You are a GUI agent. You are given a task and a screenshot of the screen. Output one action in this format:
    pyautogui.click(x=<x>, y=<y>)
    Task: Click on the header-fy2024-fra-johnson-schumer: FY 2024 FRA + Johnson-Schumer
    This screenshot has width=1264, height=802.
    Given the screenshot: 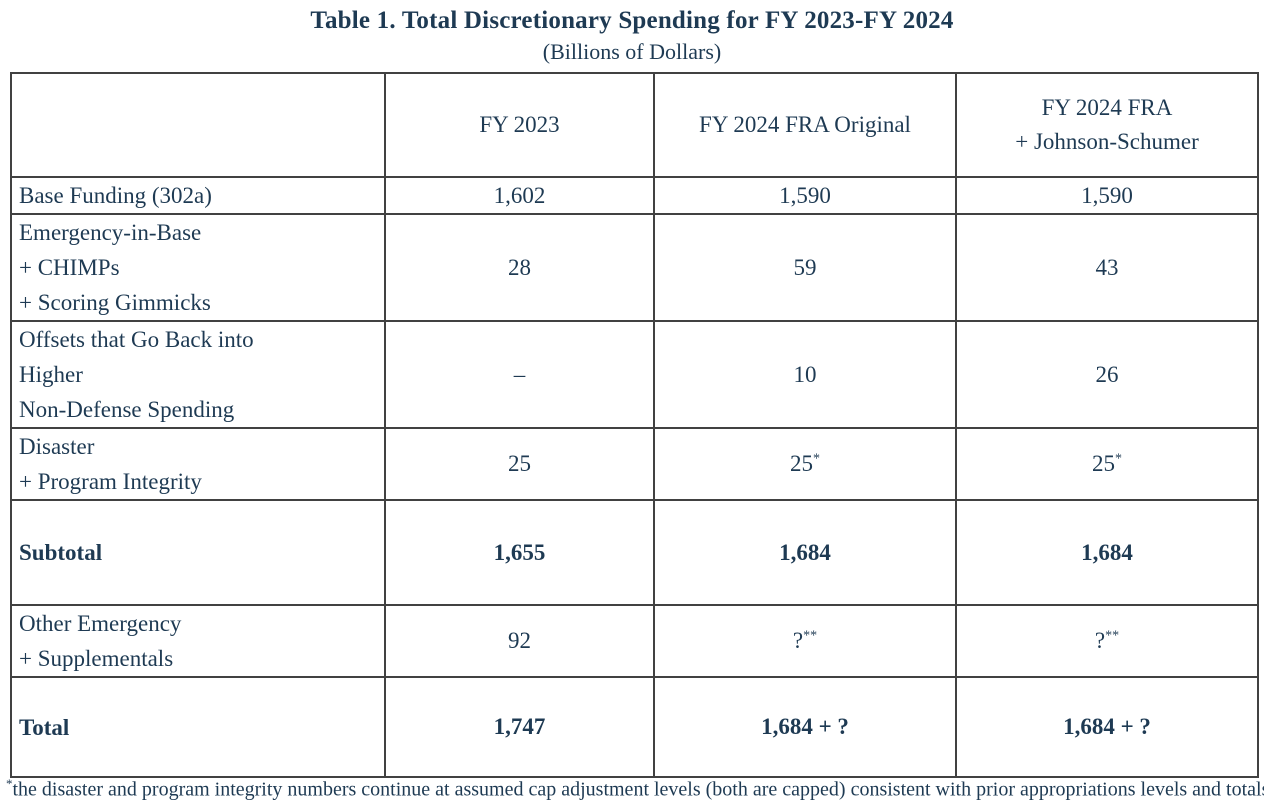 What is the action you would take?
    pyautogui.click(x=1107, y=125)
    